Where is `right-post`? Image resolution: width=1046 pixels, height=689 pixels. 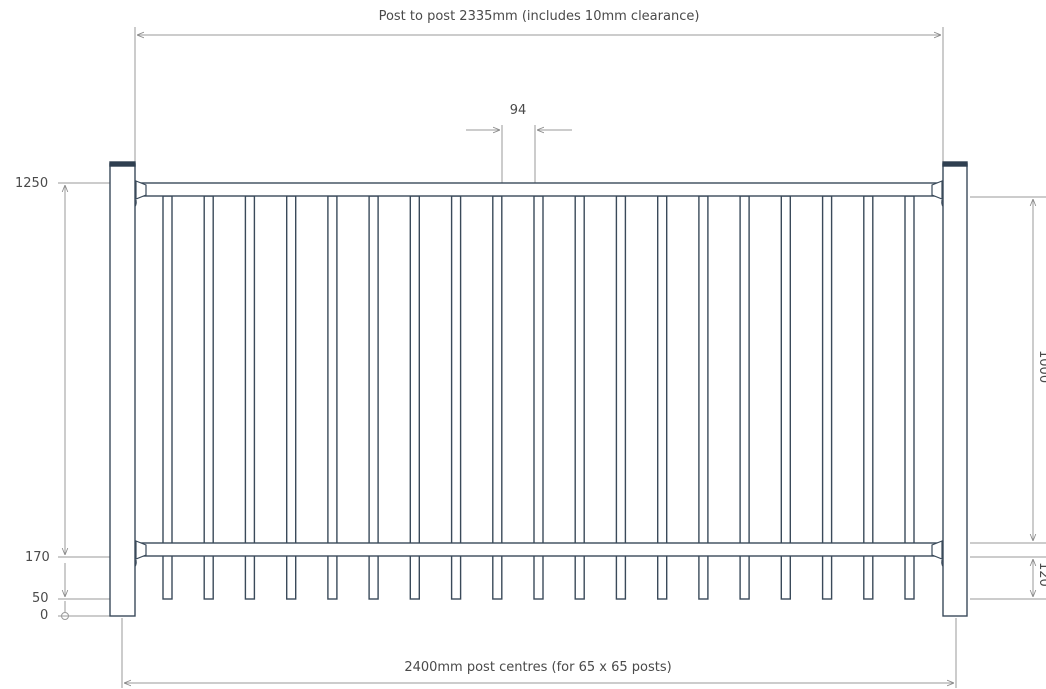 right-post is located at coordinates (955, 390).